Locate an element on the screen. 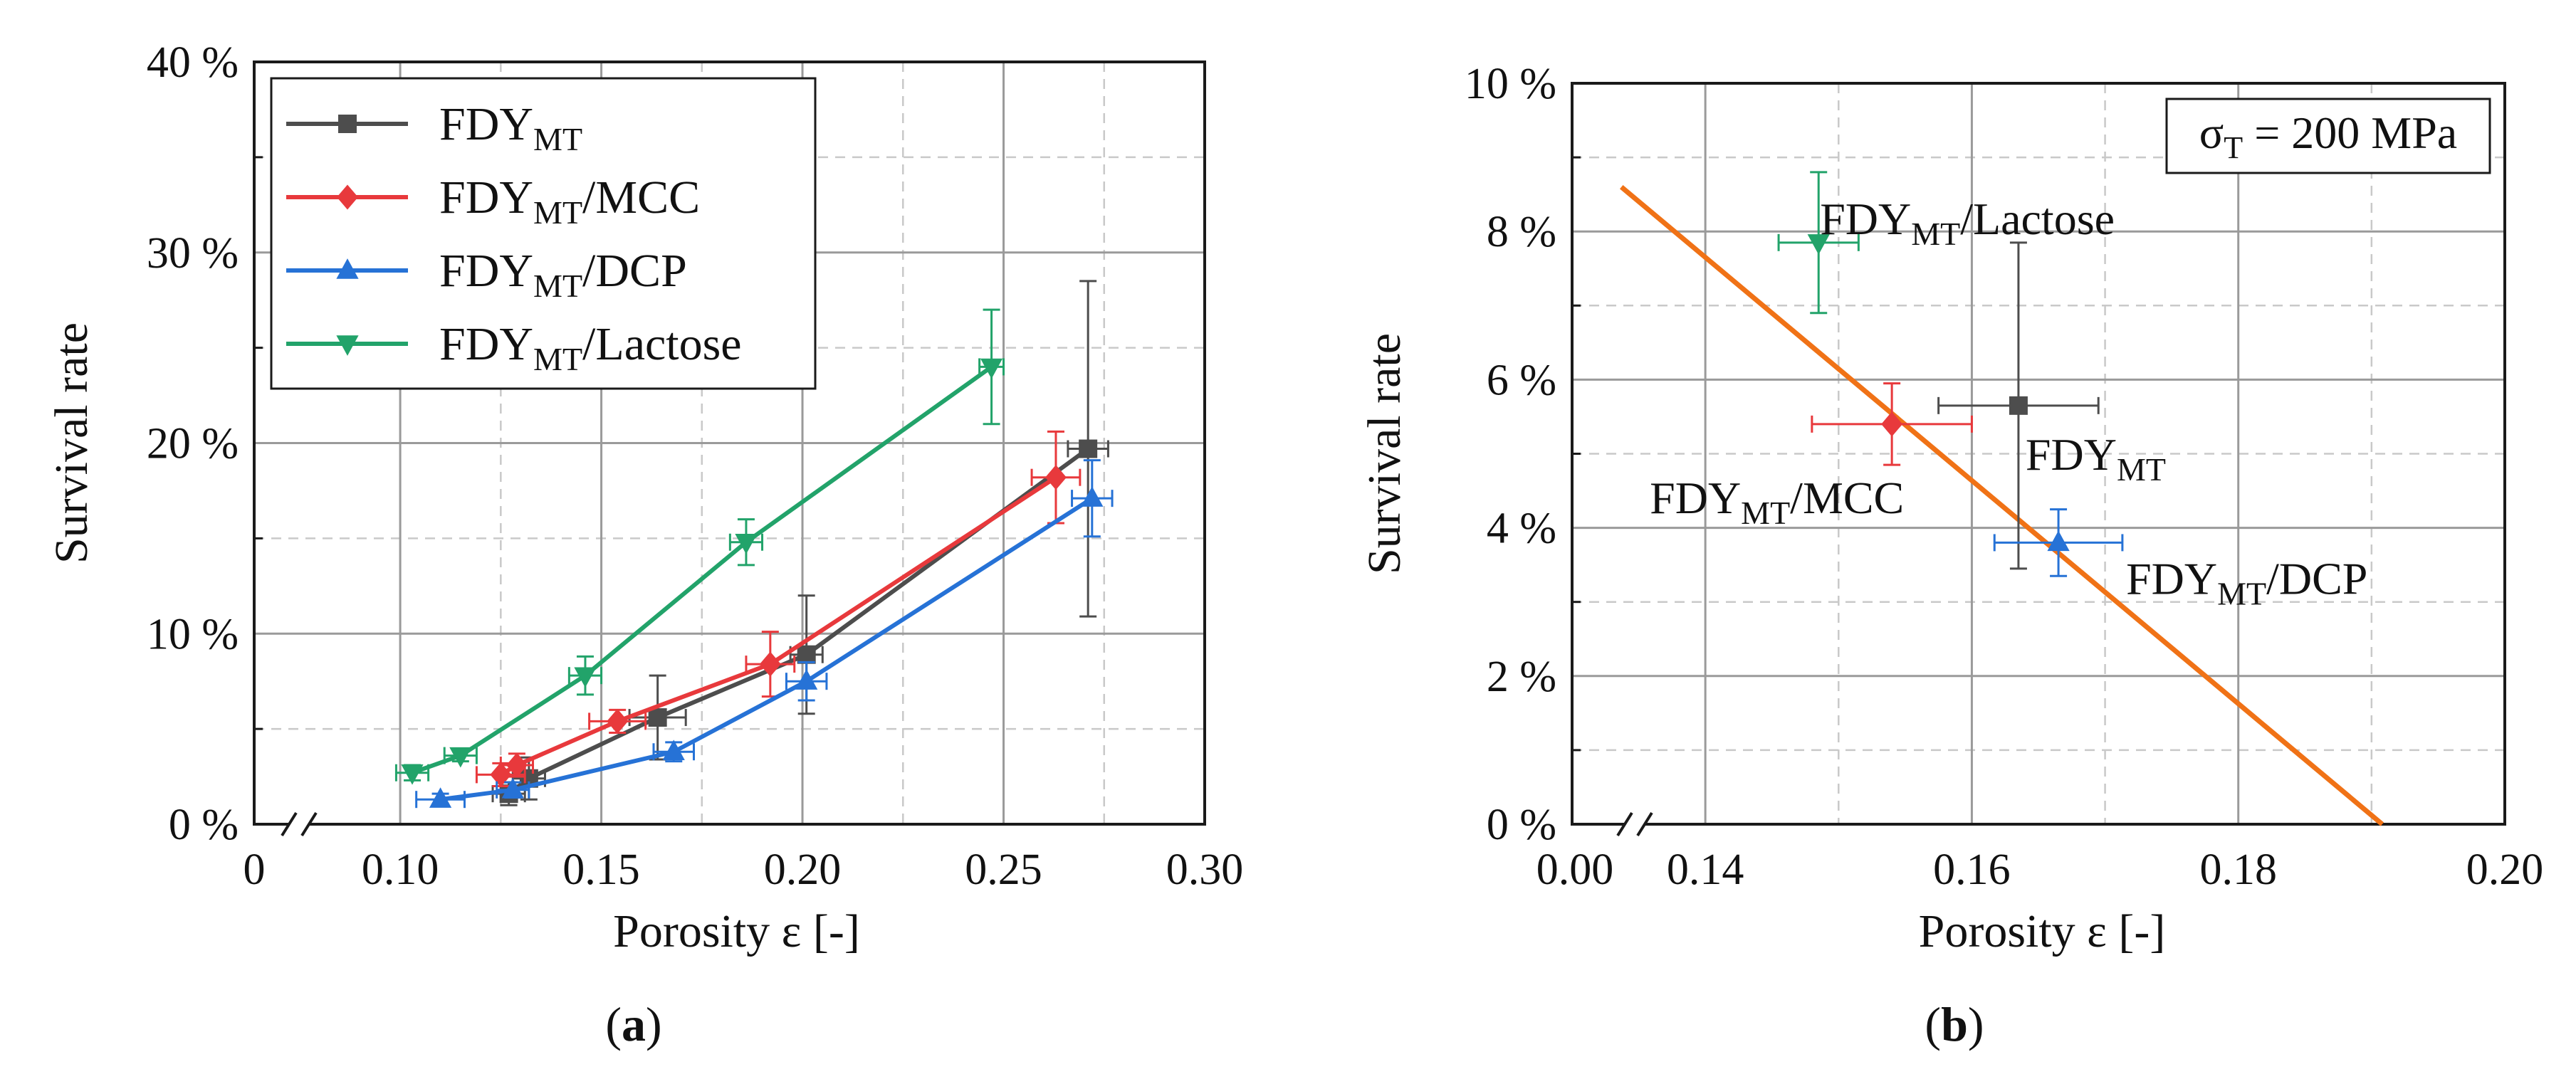 This screenshot has height=1084, width=2576. series-mcc is located at coordinates (778, 608).